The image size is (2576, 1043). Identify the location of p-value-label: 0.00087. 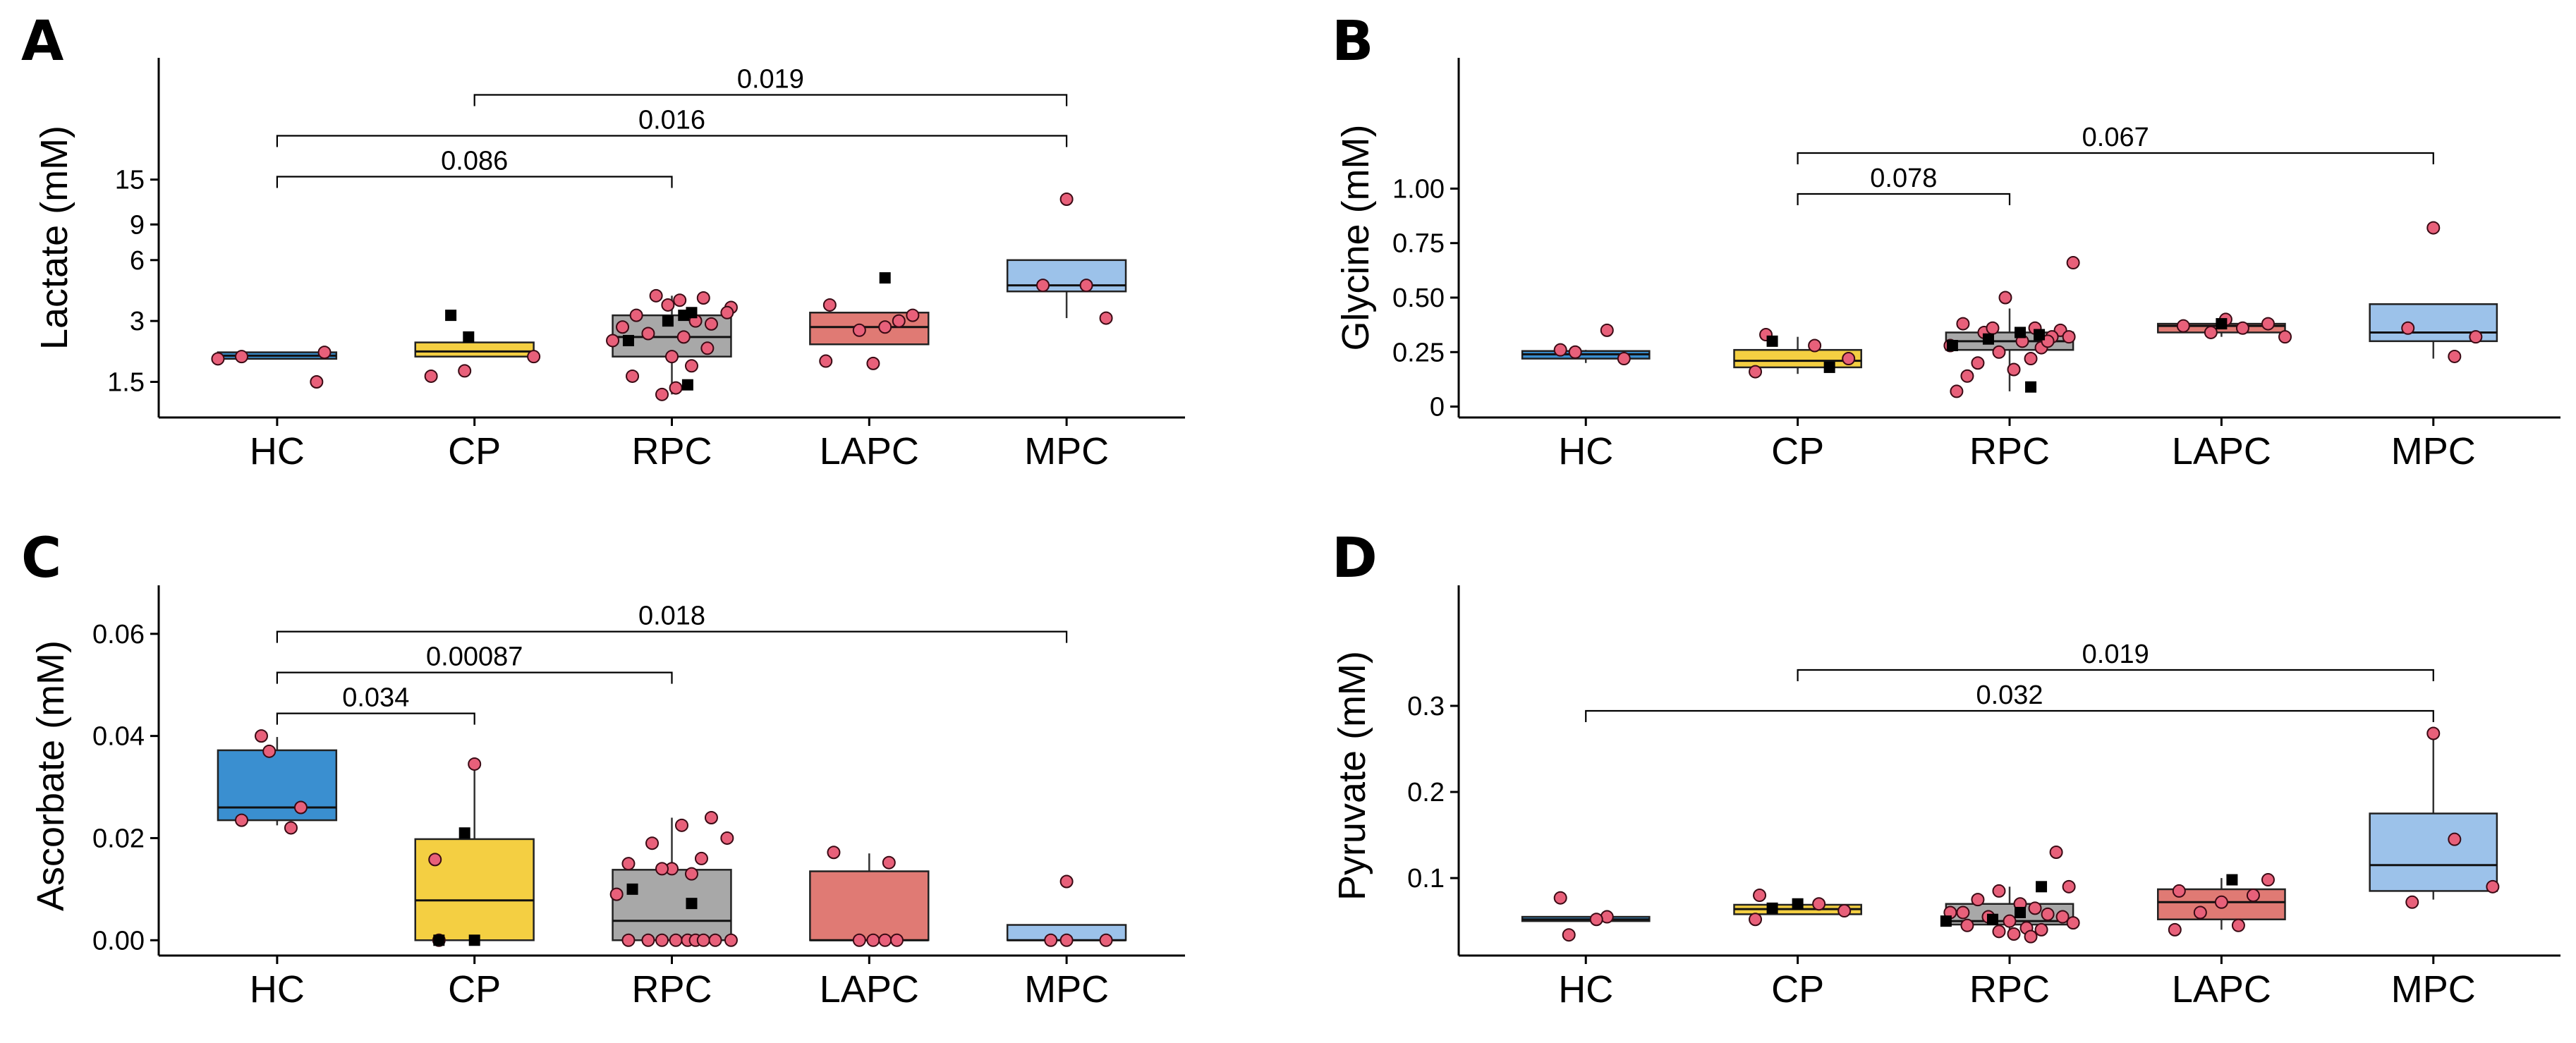
(474, 657).